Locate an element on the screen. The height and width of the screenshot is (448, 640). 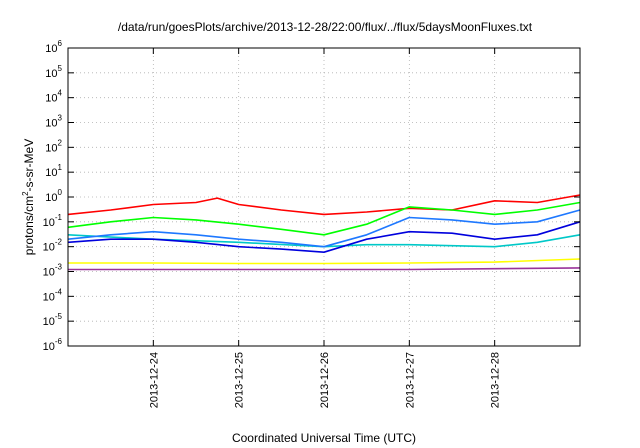
y-tick-exp: 0 is located at coordinates (60, 192).